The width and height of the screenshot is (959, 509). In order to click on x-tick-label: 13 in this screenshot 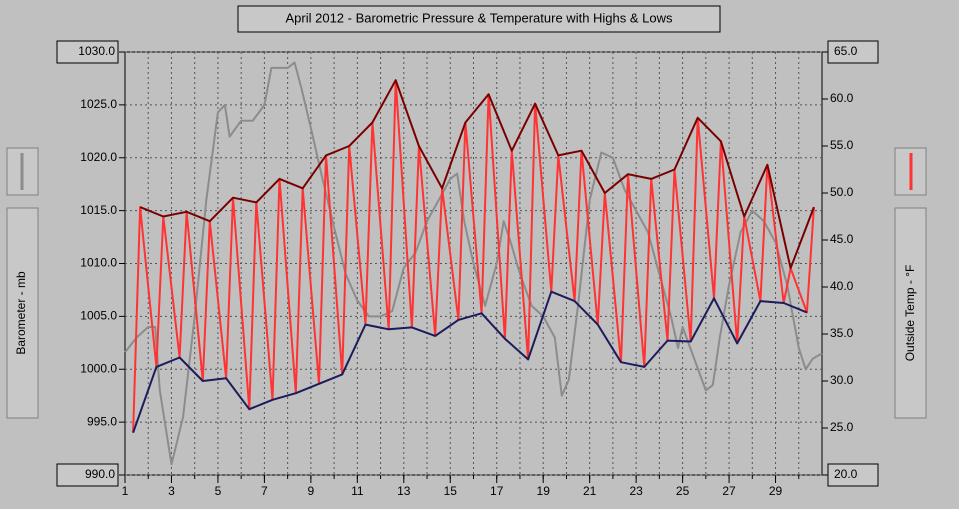, I will do `click(404, 491)`.